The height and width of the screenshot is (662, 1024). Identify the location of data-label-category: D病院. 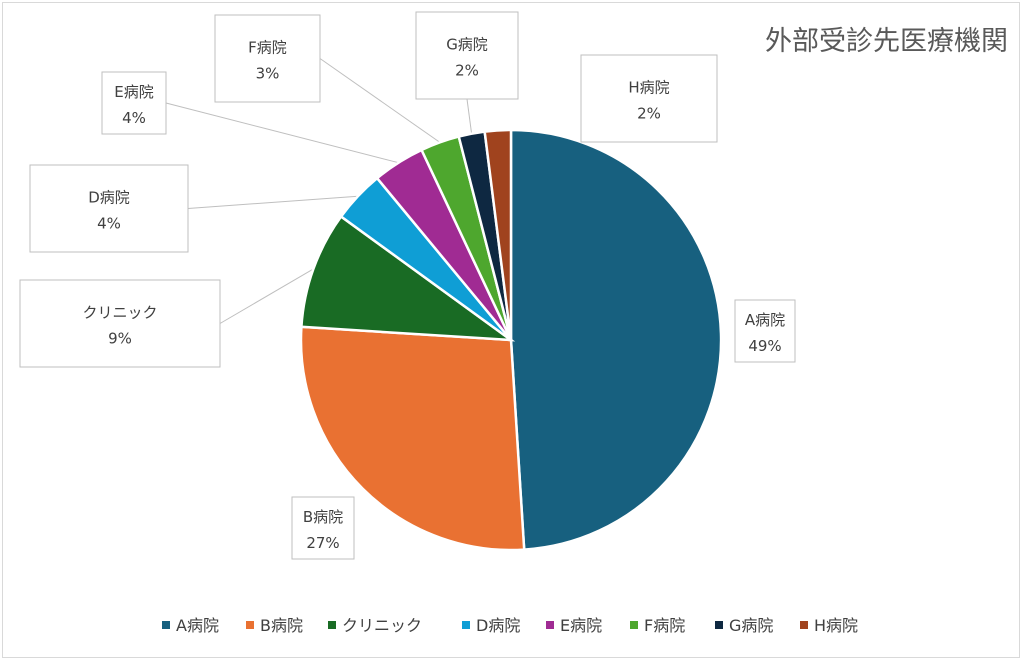
(109, 198).